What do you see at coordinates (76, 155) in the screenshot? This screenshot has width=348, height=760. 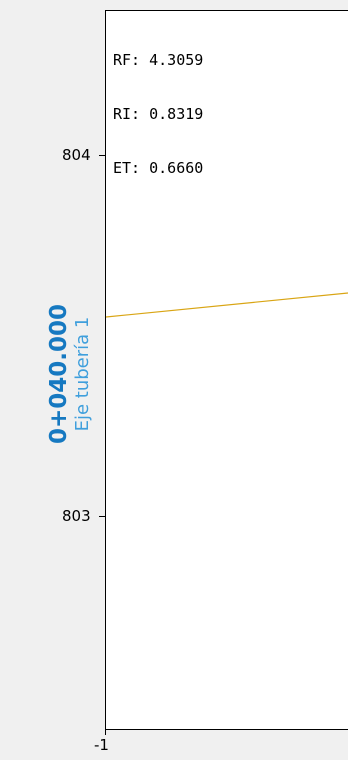 I see `y-tick-label-804: 804` at bounding box center [76, 155].